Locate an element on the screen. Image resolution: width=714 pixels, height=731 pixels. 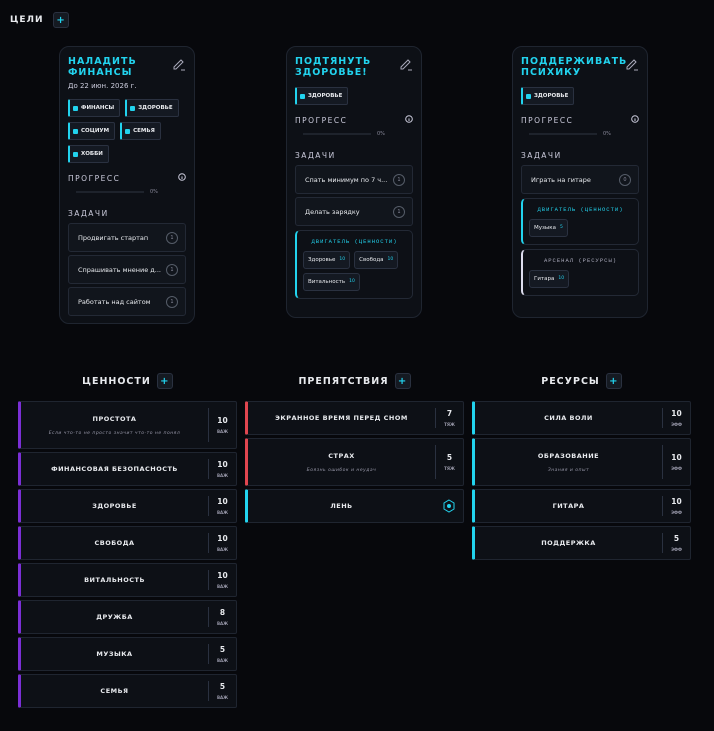
task: Делать зарядку 1 is located at coordinates (354, 211).